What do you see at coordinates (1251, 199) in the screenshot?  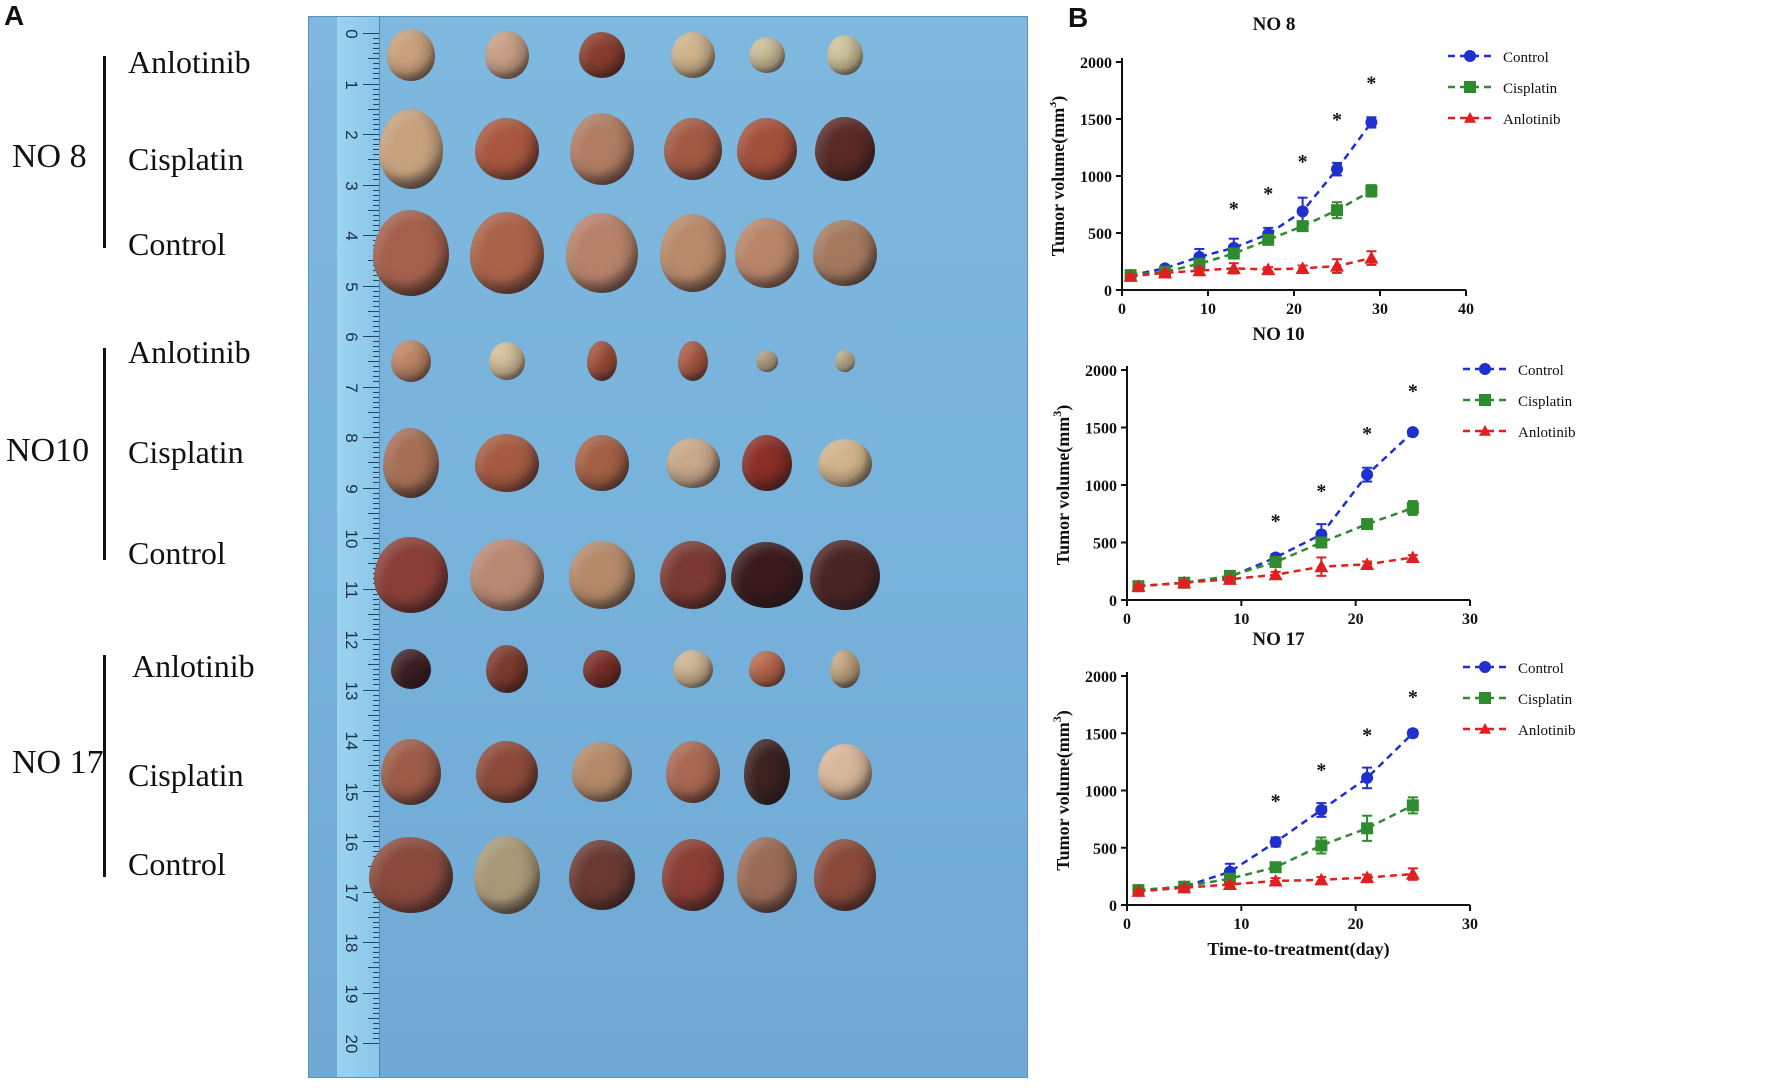 I see `series-line` at bounding box center [1251, 199].